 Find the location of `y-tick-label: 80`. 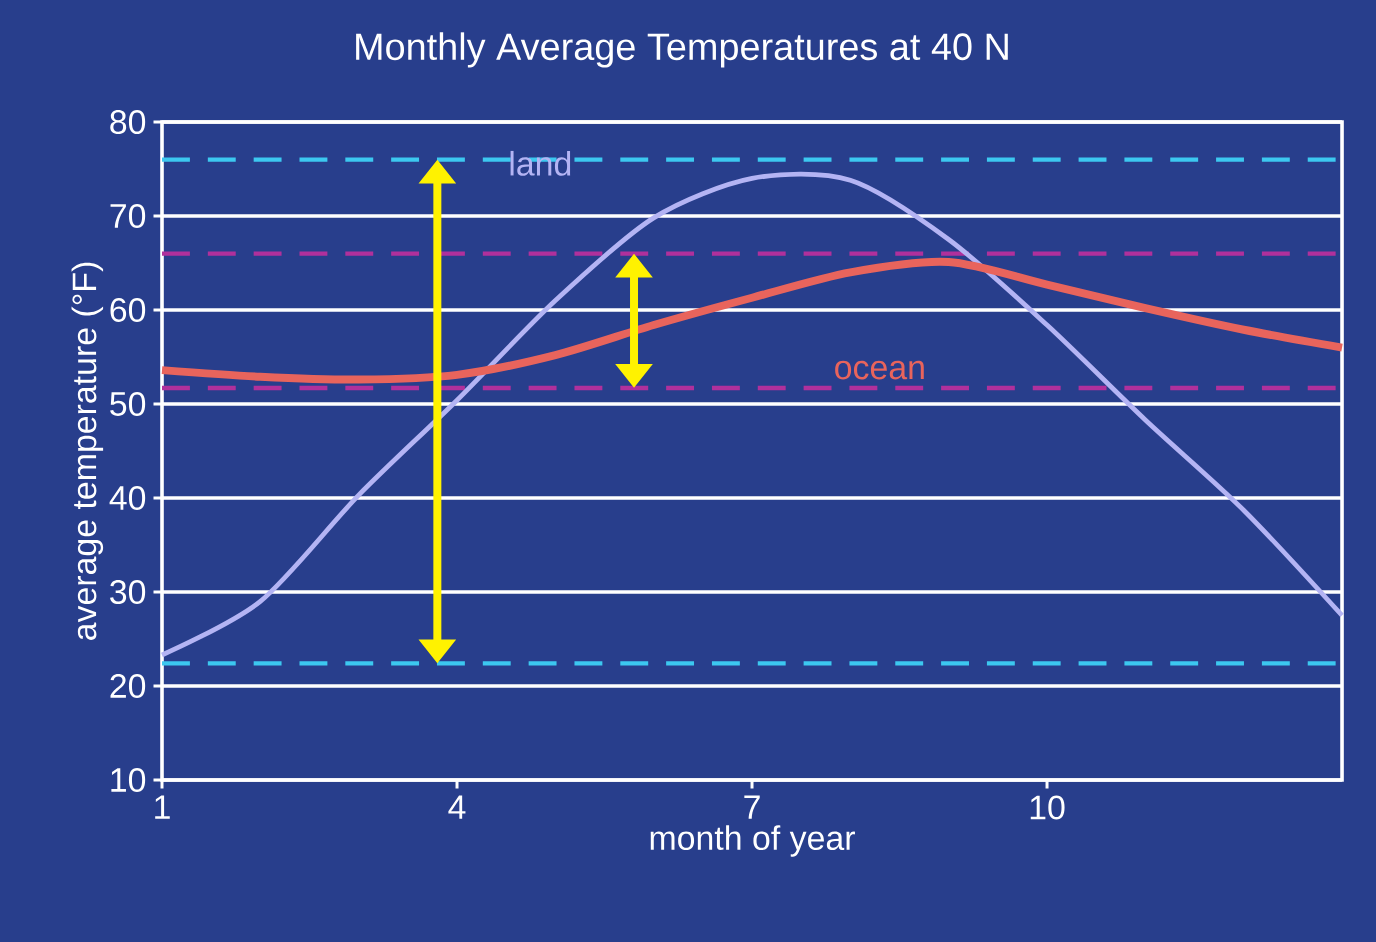

y-tick-label: 80 is located at coordinates (128, 121).